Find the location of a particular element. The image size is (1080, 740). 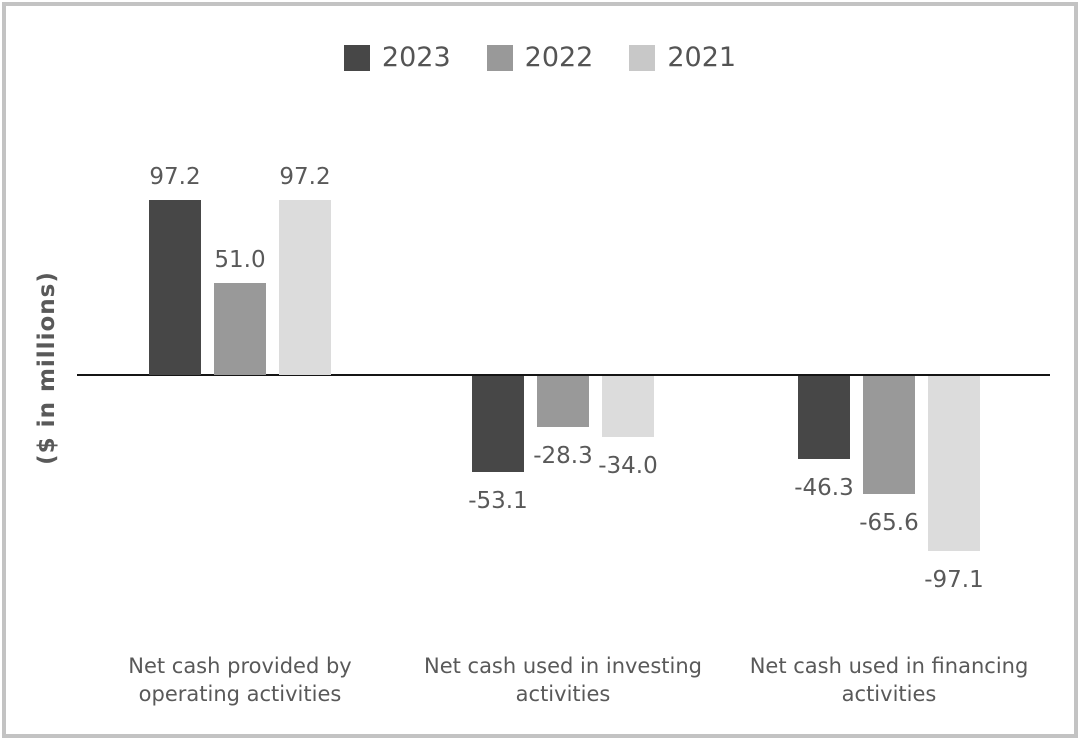

legend-item-2023: 2023 is located at coordinates (397, 57).